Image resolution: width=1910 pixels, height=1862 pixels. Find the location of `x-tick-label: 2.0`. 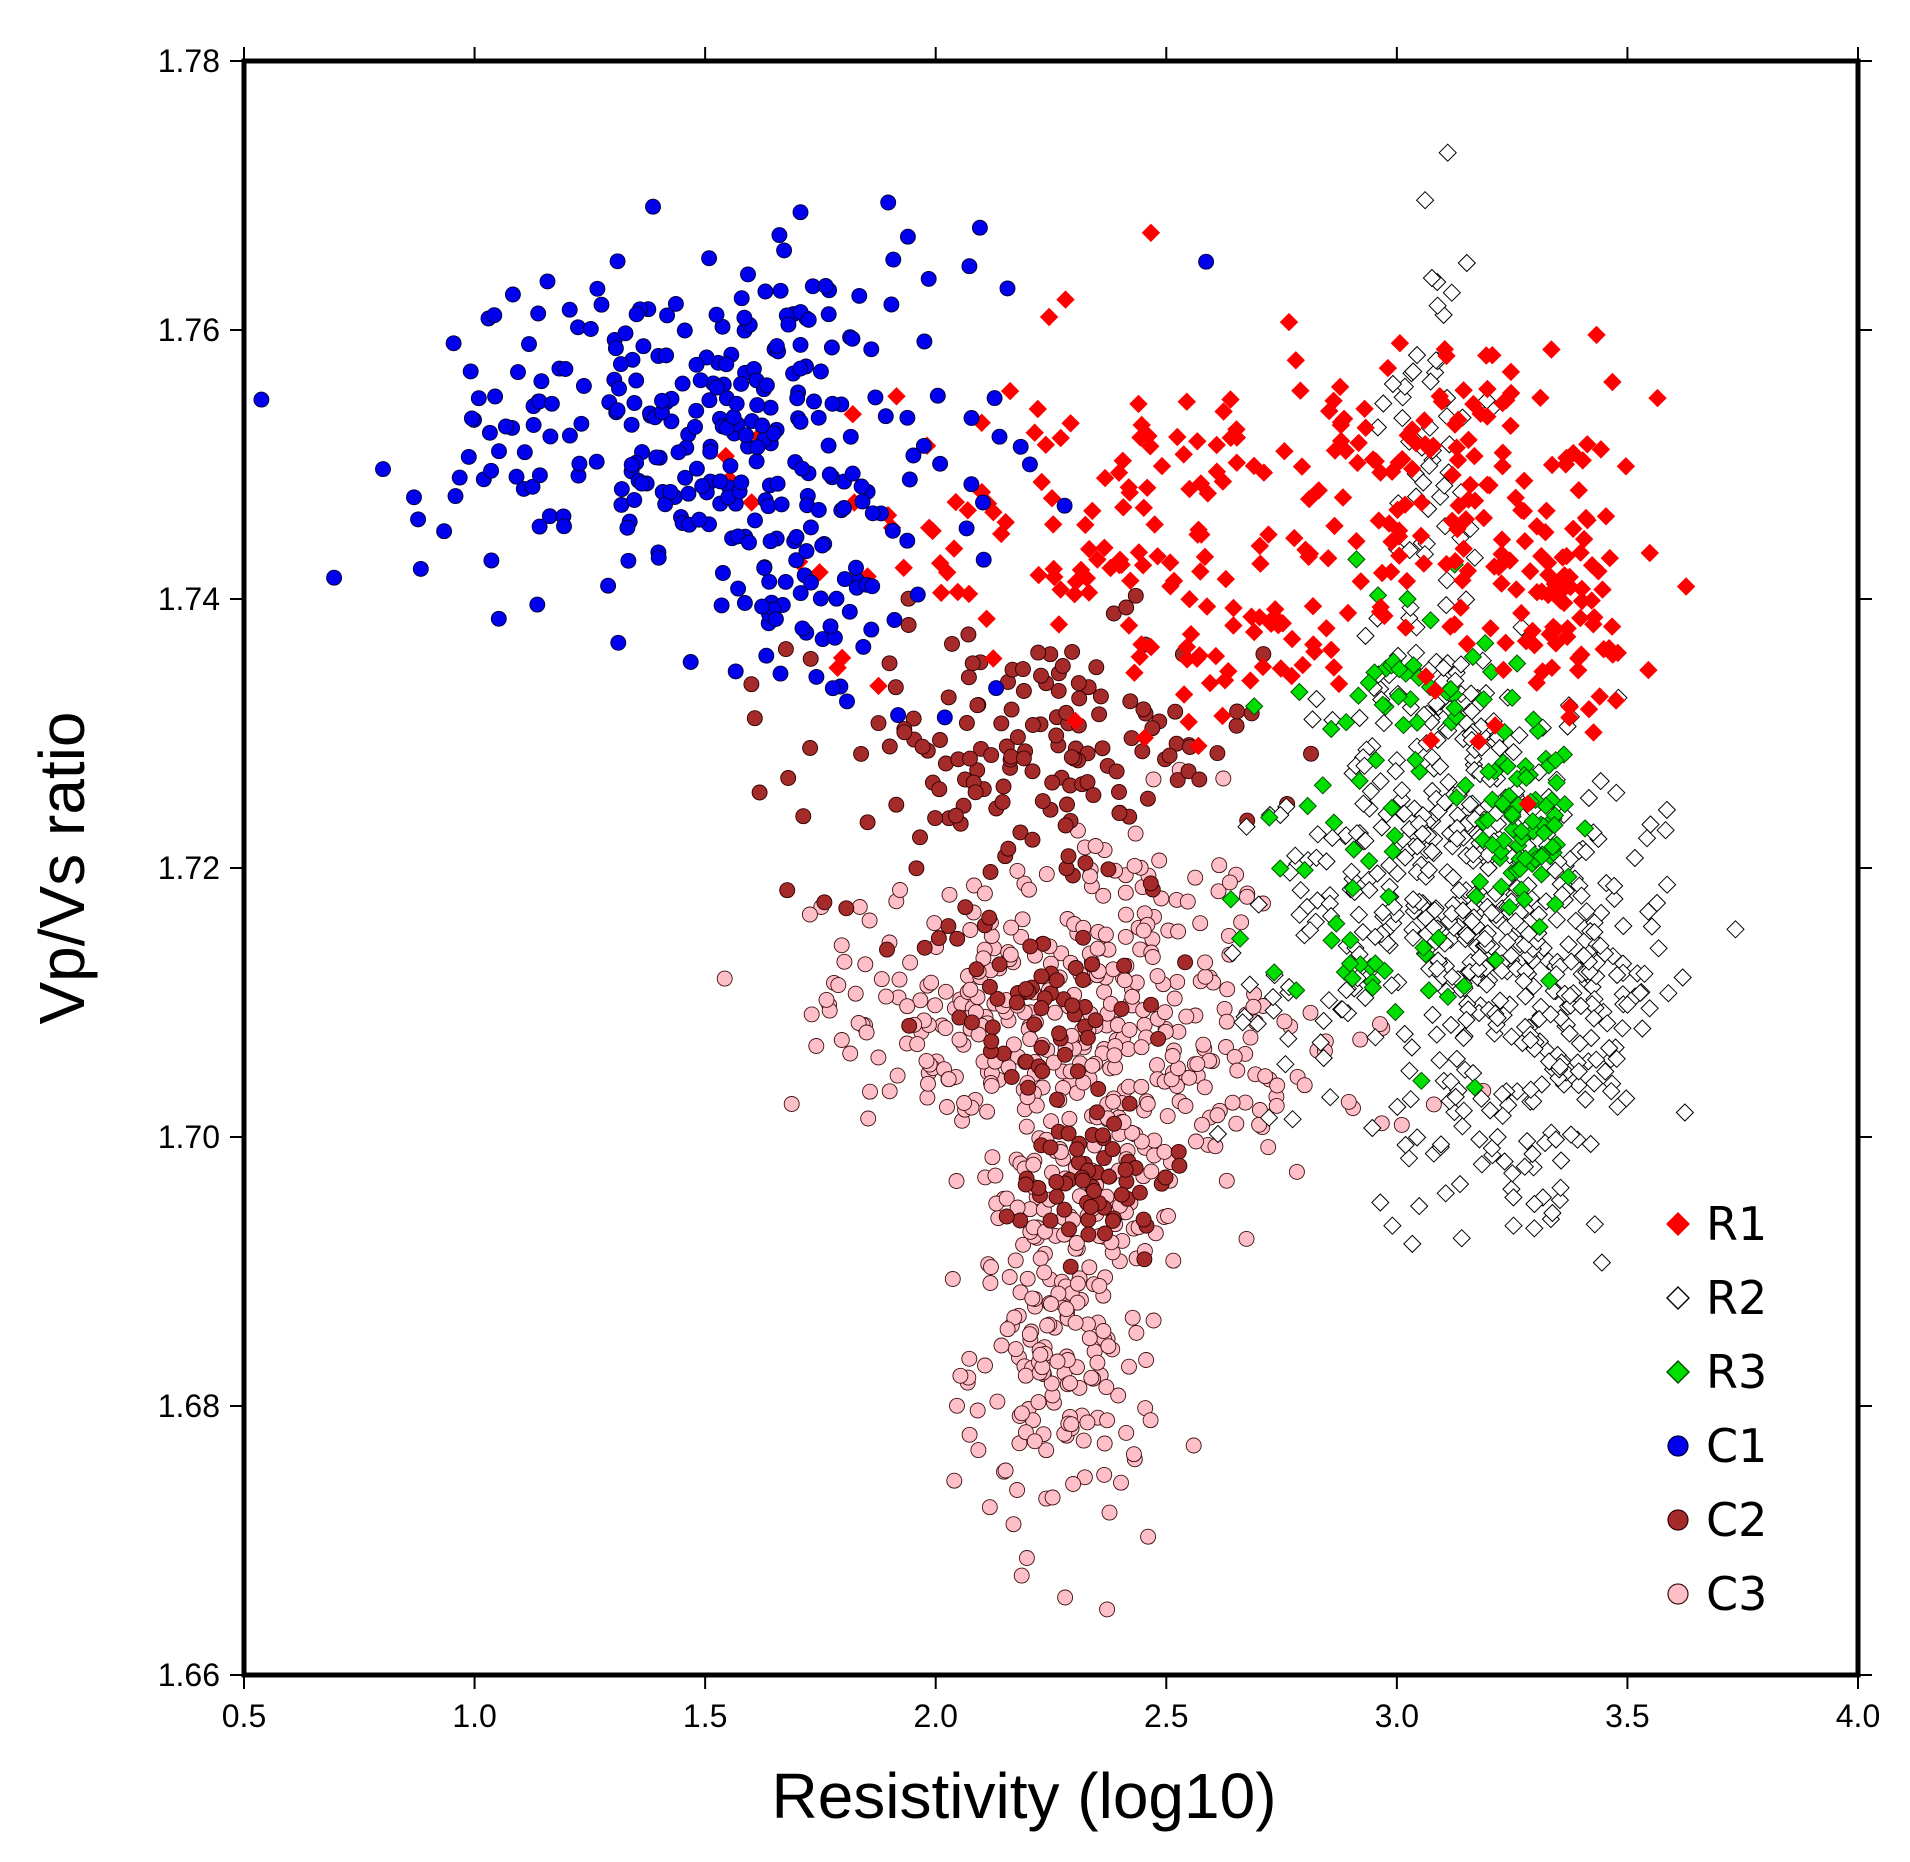

x-tick-label: 2.0 is located at coordinates (935, 1716).